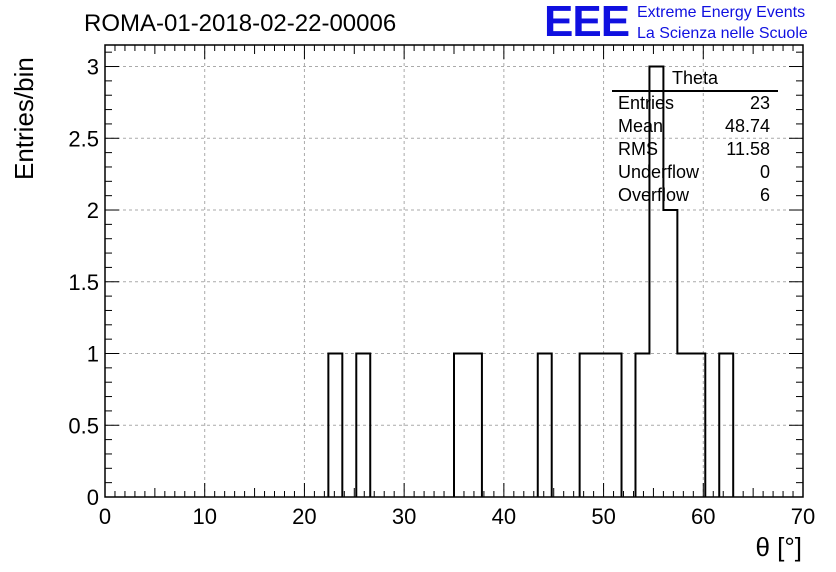 The height and width of the screenshot is (572, 836). What do you see at coordinates (240, 23) in the screenshot?
I see `run-title: ROMA-01-2018-02-22-00006` at bounding box center [240, 23].